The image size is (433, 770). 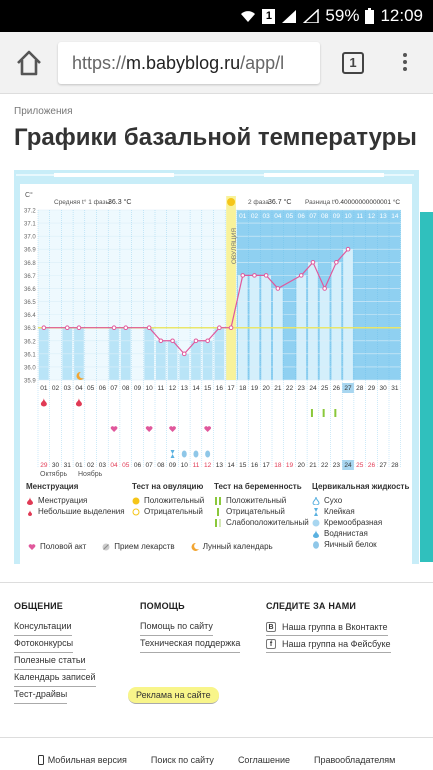 I want to click on phase2-day-label: 02, so click(x=255, y=216).